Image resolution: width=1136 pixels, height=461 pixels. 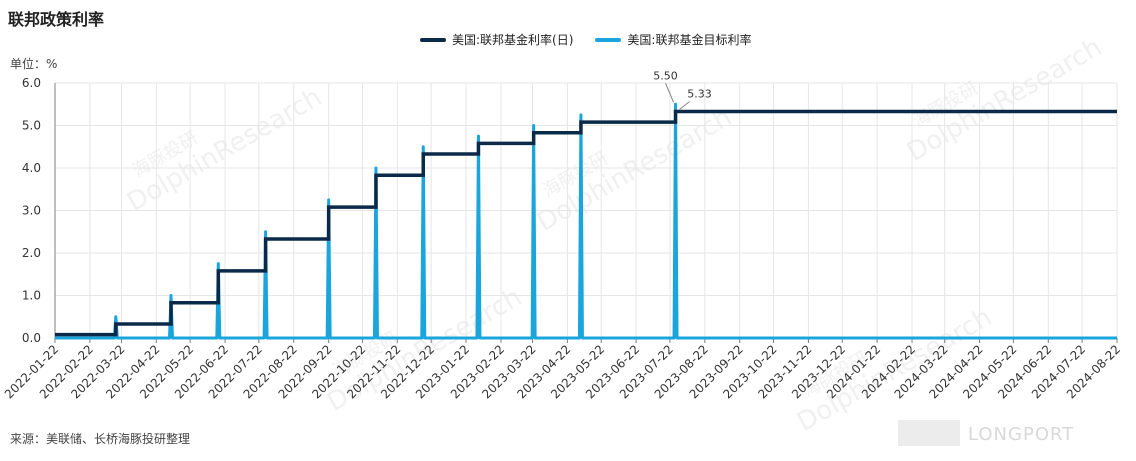 I want to click on annotation-label-5-50: 5.50, so click(x=665, y=75).